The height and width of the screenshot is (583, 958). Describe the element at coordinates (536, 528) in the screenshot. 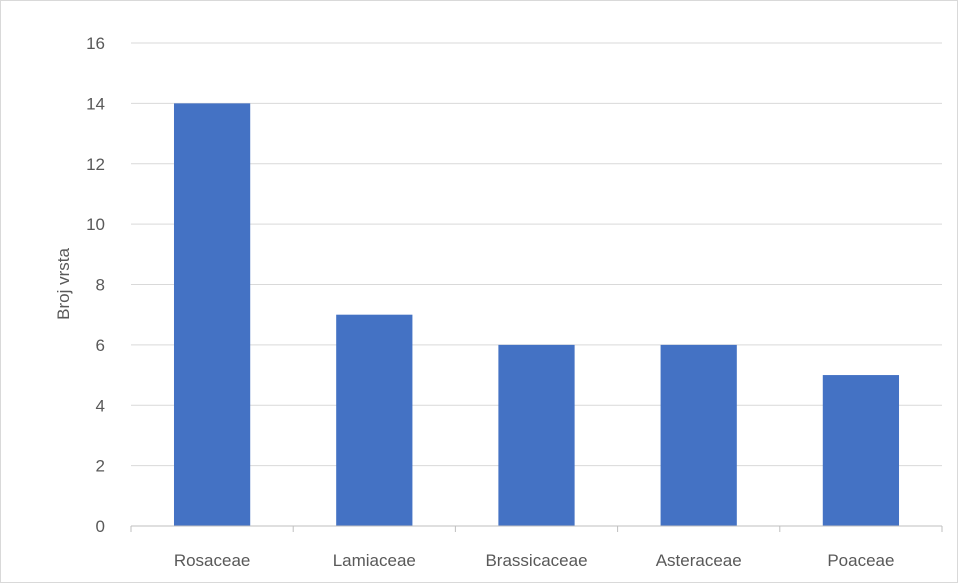

I see `x-axis` at that location.